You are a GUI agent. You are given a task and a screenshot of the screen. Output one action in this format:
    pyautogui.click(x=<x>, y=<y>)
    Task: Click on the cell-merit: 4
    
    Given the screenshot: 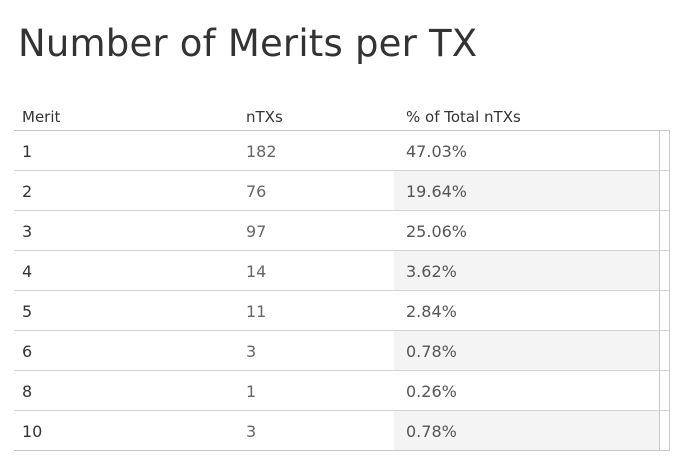 What is the action you would take?
    pyautogui.click(x=27, y=271)
    